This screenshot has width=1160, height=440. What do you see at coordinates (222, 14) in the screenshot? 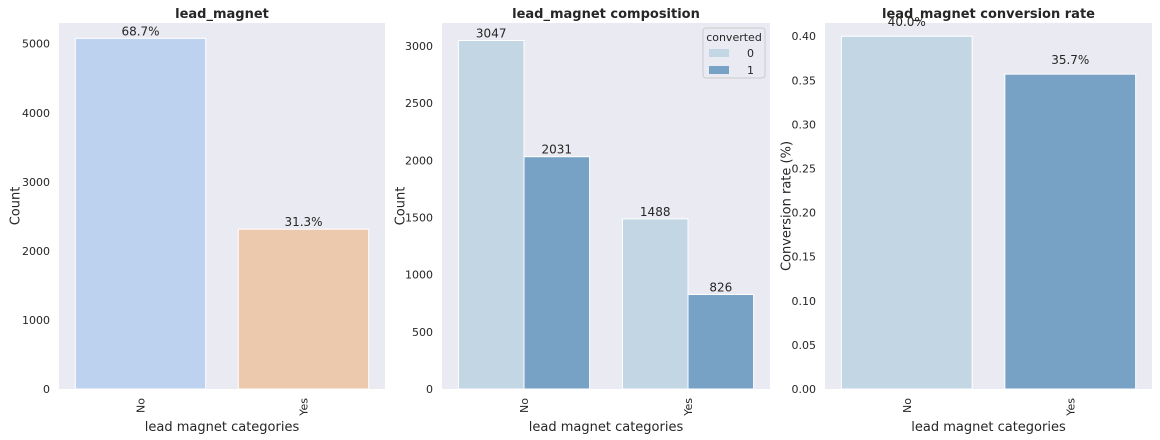
I see `chart-title: lead_magnet` at bounding box center [222, 14].